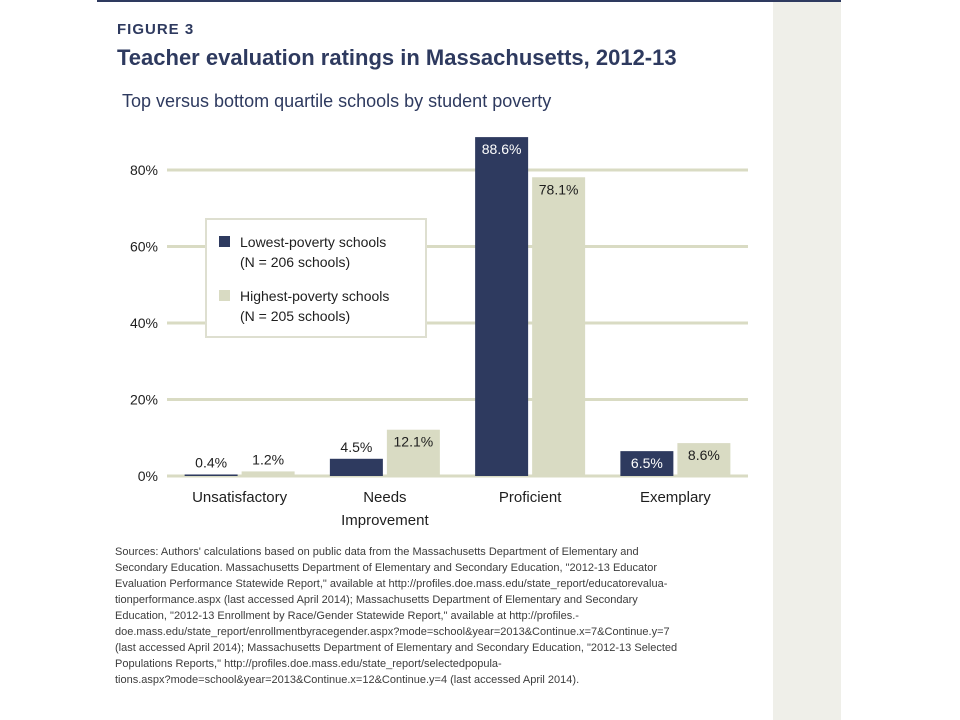  Describe the element at coordinates (559, 189) in the screenshot. I see `bar-value-label: 78.1%` at that location.